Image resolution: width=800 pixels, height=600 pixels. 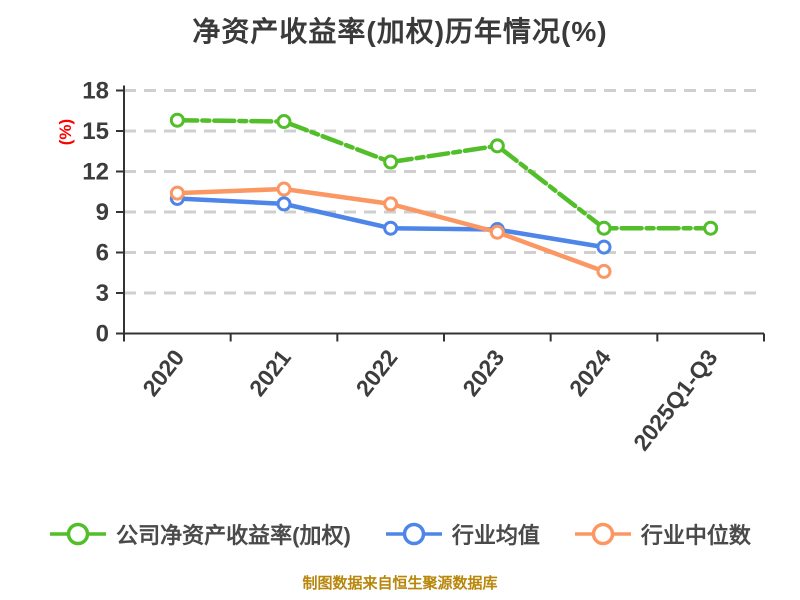 What do you see at coordinates (602, 534) in the screenshot?
I see `legend-marker-industry-median` at bounding box center [602, 534].